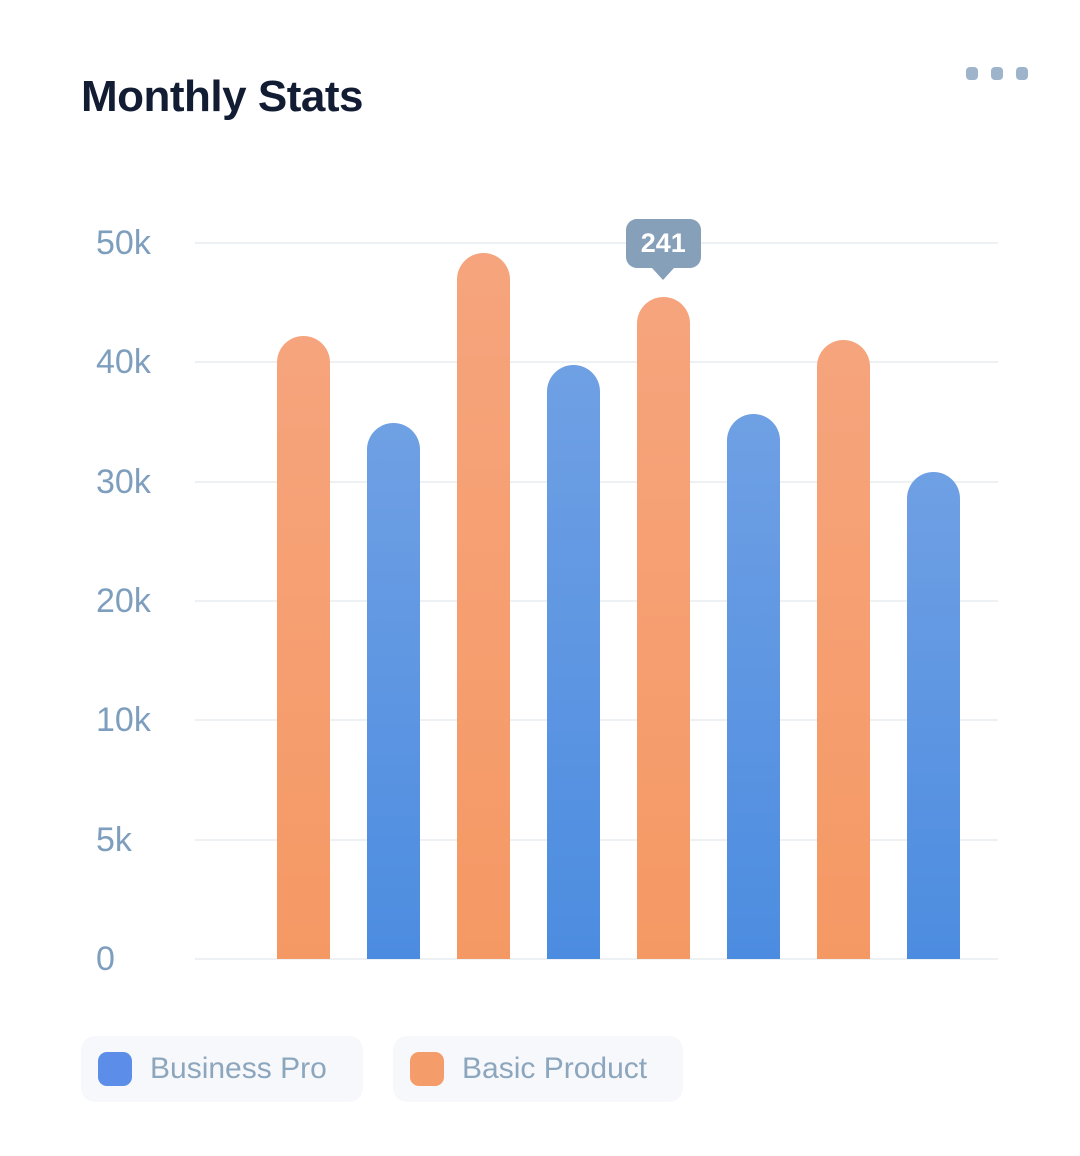 This screenshot has width=1080, height=1156. I want to click on y-axis-tick-label: 10k, so click(123, 720).